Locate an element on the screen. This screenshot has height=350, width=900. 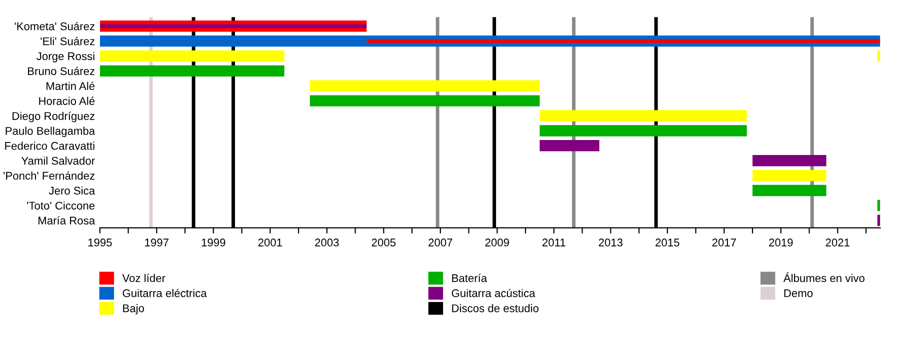
x-tick-label: 2001 is located at coordinates (270, 242).